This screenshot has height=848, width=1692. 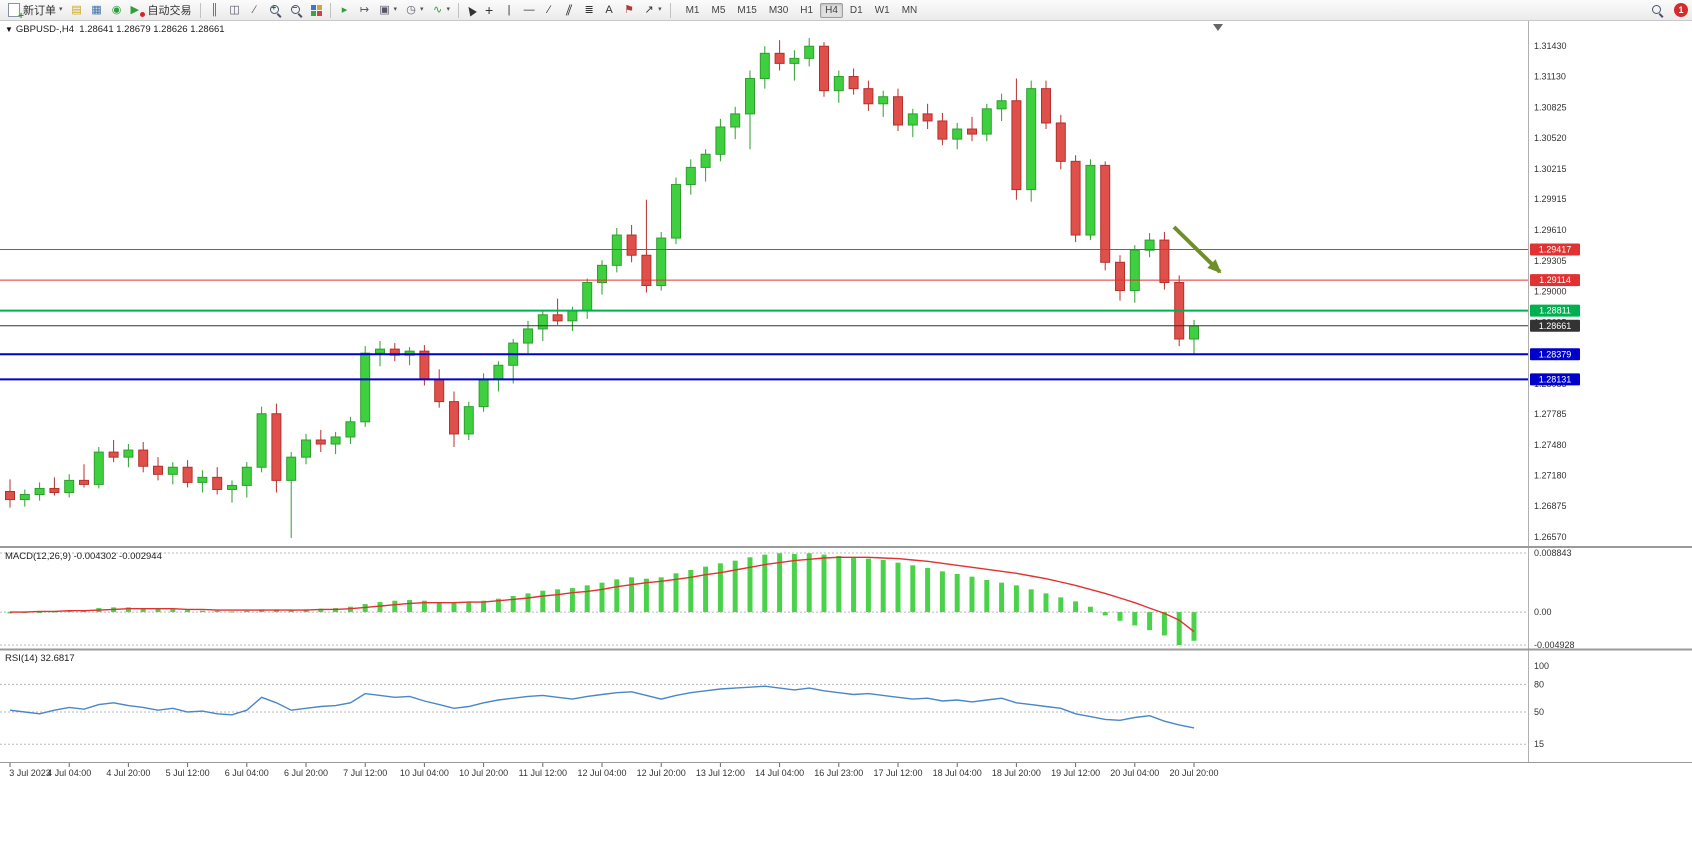 What do you see at coordinates (35, 11) in the screenshot?
I see `new-order-button: 新订单 ▾` at bounding box center [35, 11].